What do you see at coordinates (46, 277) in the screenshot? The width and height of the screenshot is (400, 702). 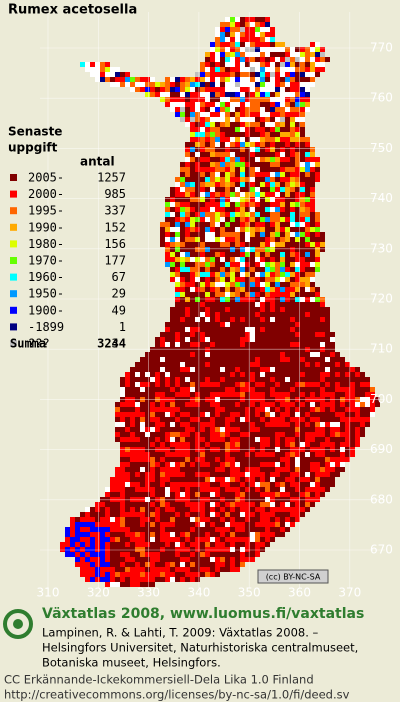 I see `legend-label: 1960-` at bounding box center [46, 277].